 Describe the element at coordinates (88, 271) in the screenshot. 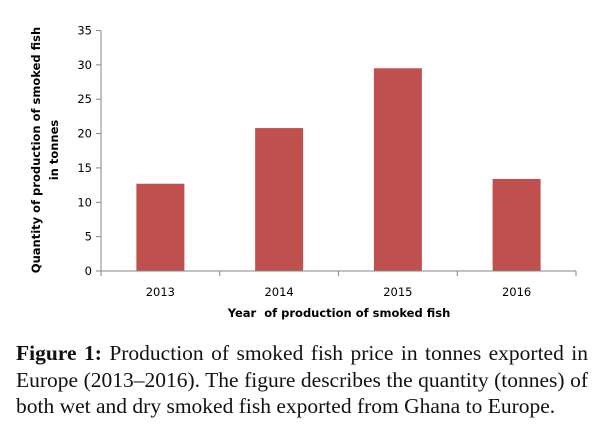

I see `y-tick-label: 0` at that location.